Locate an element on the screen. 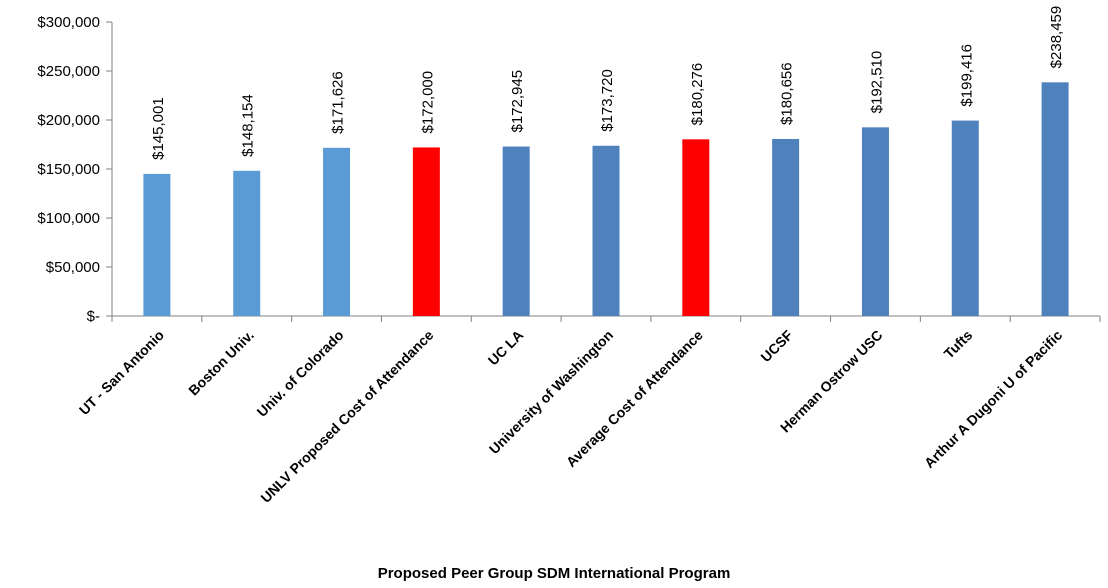 The width and height of the screenshot is (1108, 588). y-tick-label: $200,000 is located at coordinates (68, 120).